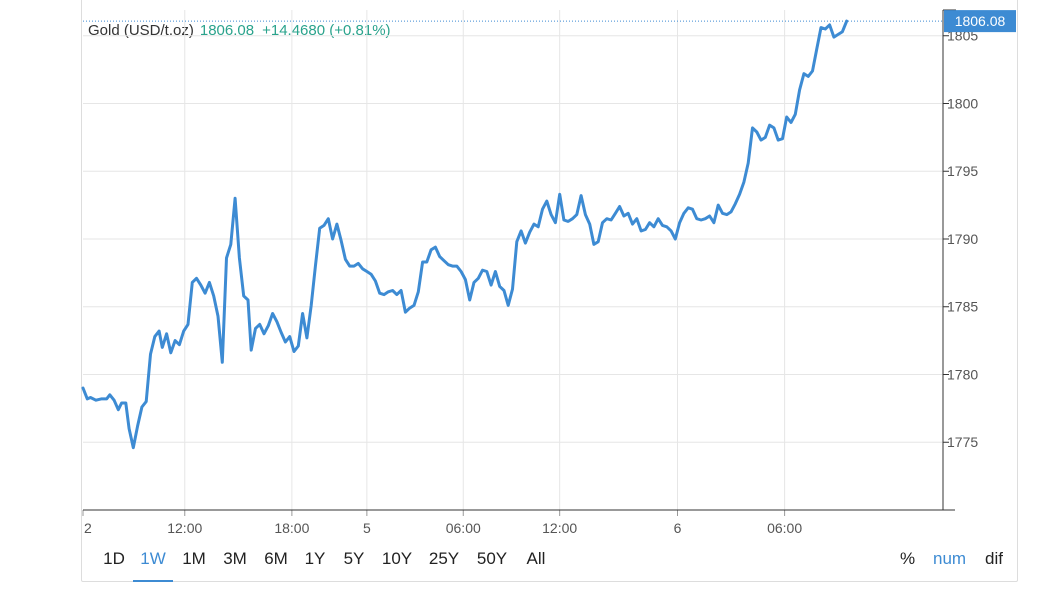 The image size is (1041, 590). I want to click on y-tick-label: 1790, so click(962, 239).